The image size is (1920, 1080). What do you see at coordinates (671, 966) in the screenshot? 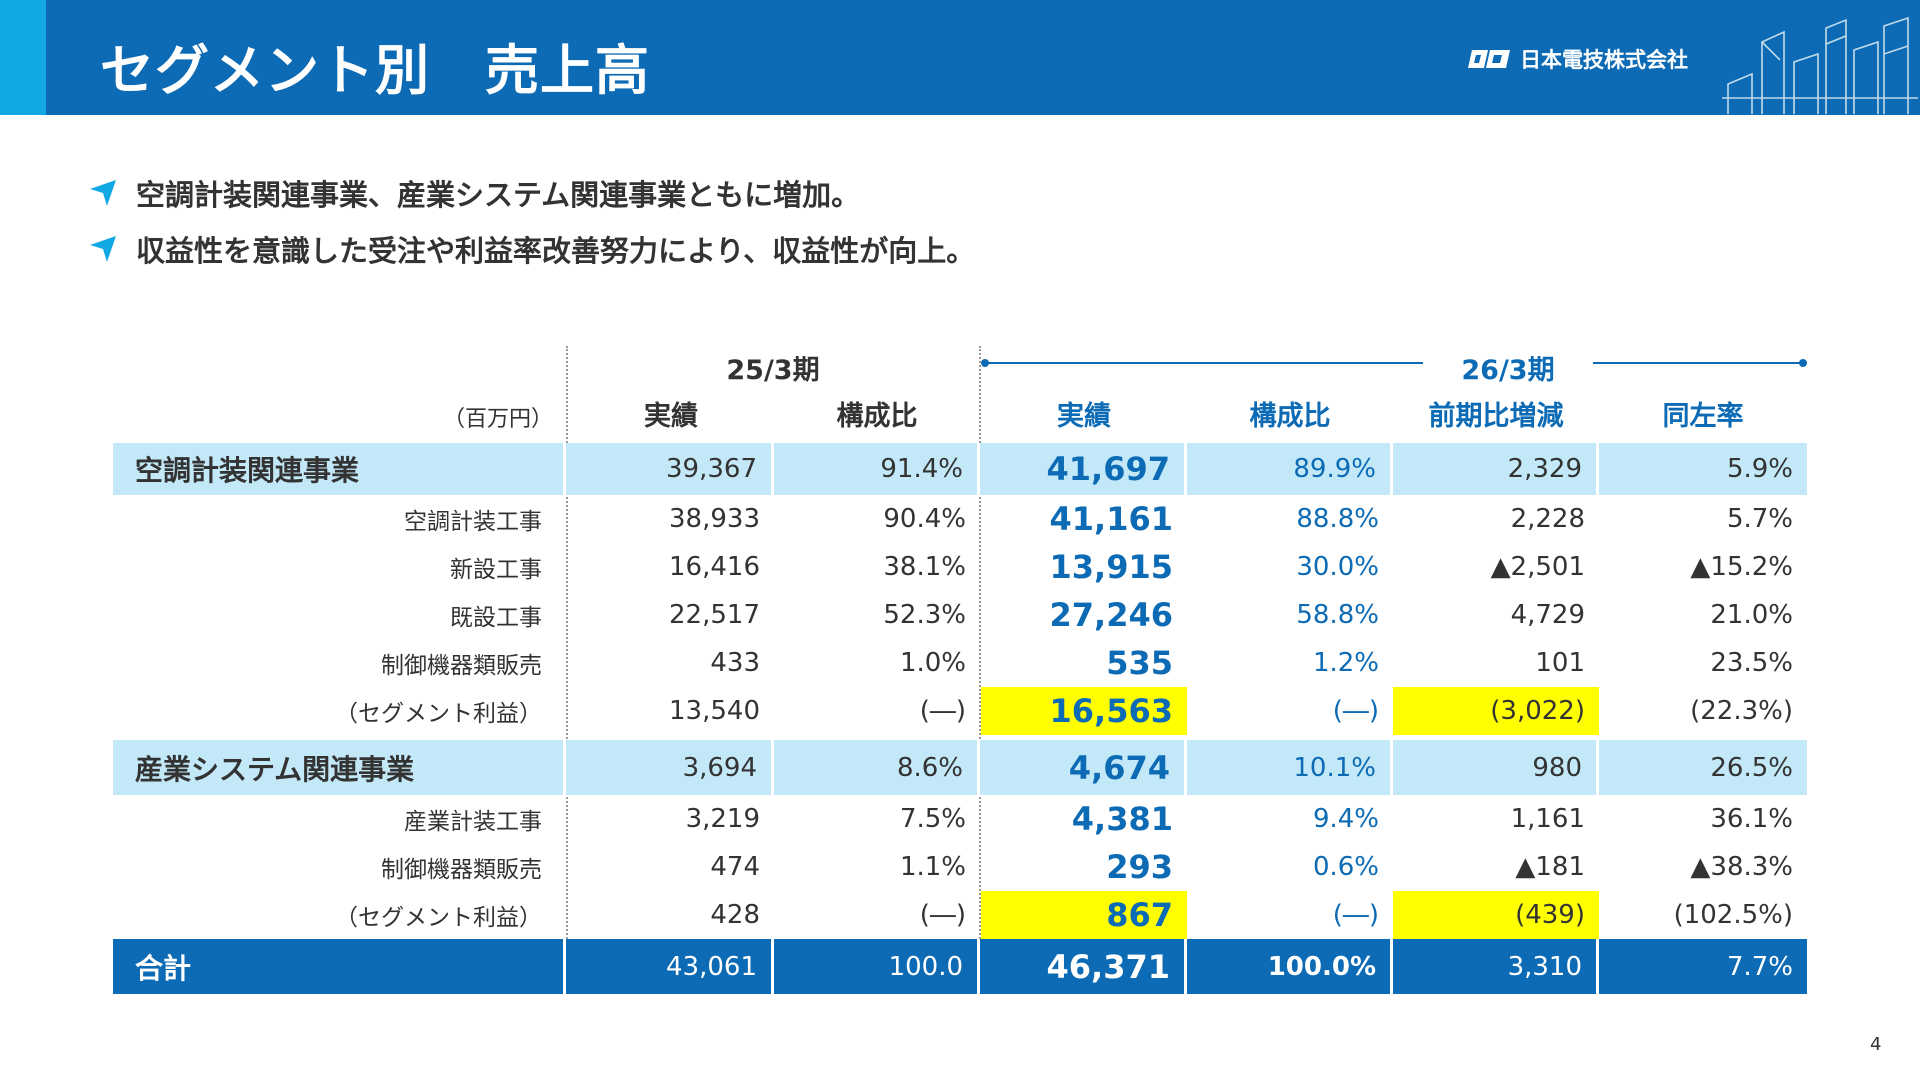
I see `cell-prev: 43,061` at bounding box center [671, 966].